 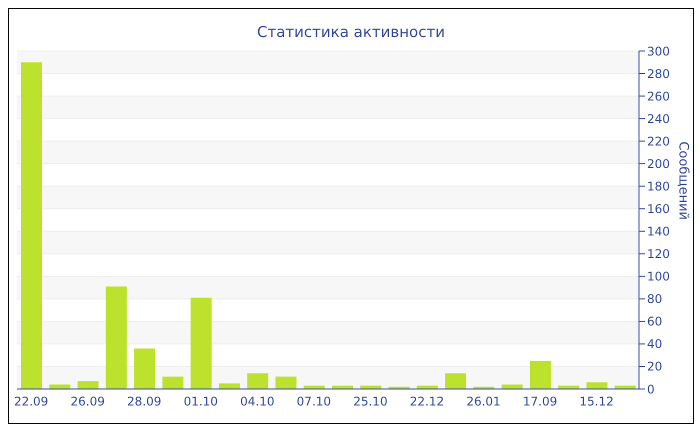 What do you see at coordinates (658, 209) in the screenshot?
I see `y-tick-label: 160` at bounding box center [658, 209].